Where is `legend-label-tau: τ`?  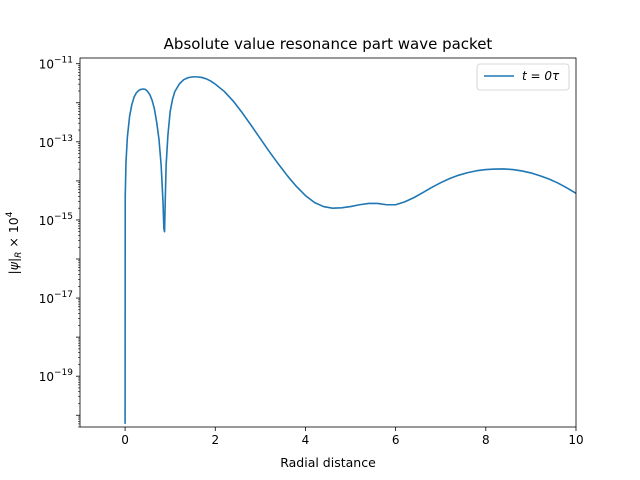
legend-label-tau: τ is located at coordinates (556, 76).